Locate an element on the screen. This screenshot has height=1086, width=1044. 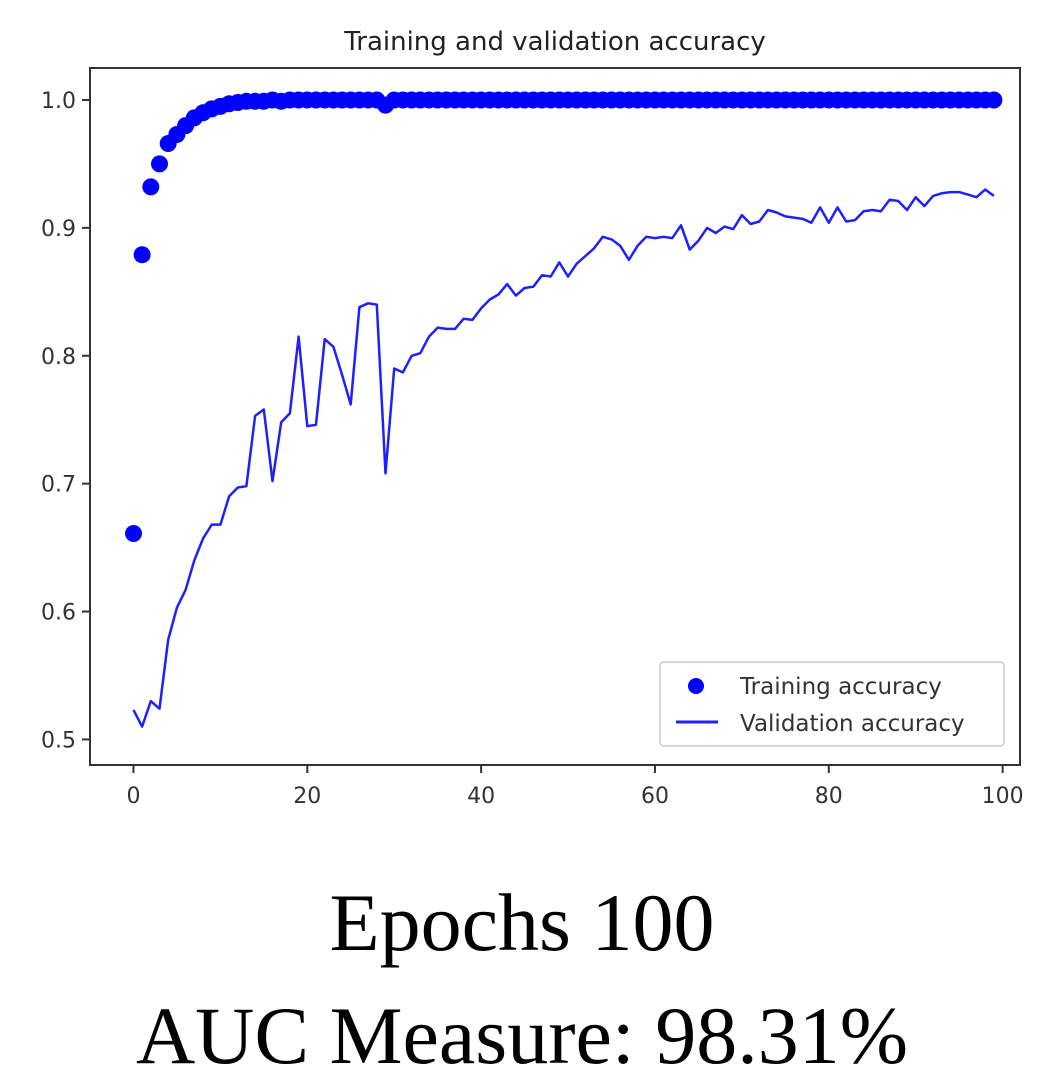
x-tick-label: 40 is located at coordinates (481, 796).